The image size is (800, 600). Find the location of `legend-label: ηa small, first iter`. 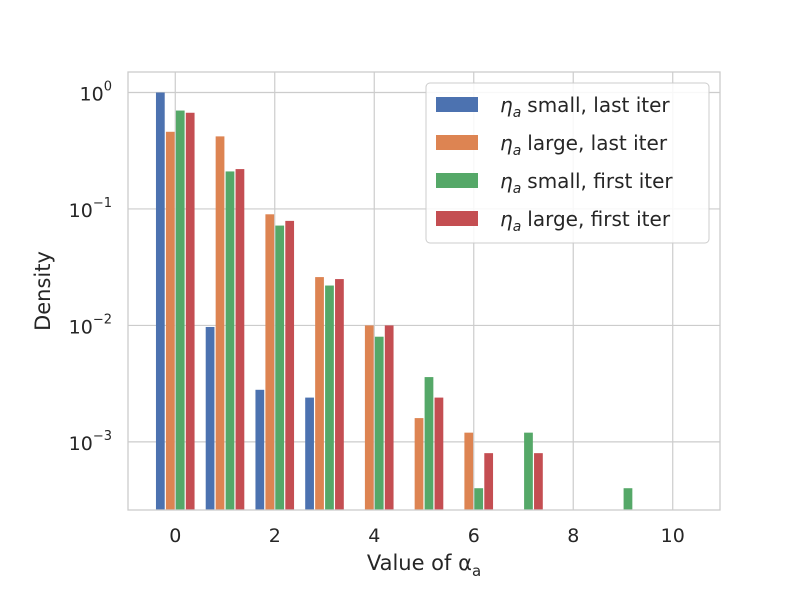

legend-label: ηa small, first iter is located at coordinates (586, 183).